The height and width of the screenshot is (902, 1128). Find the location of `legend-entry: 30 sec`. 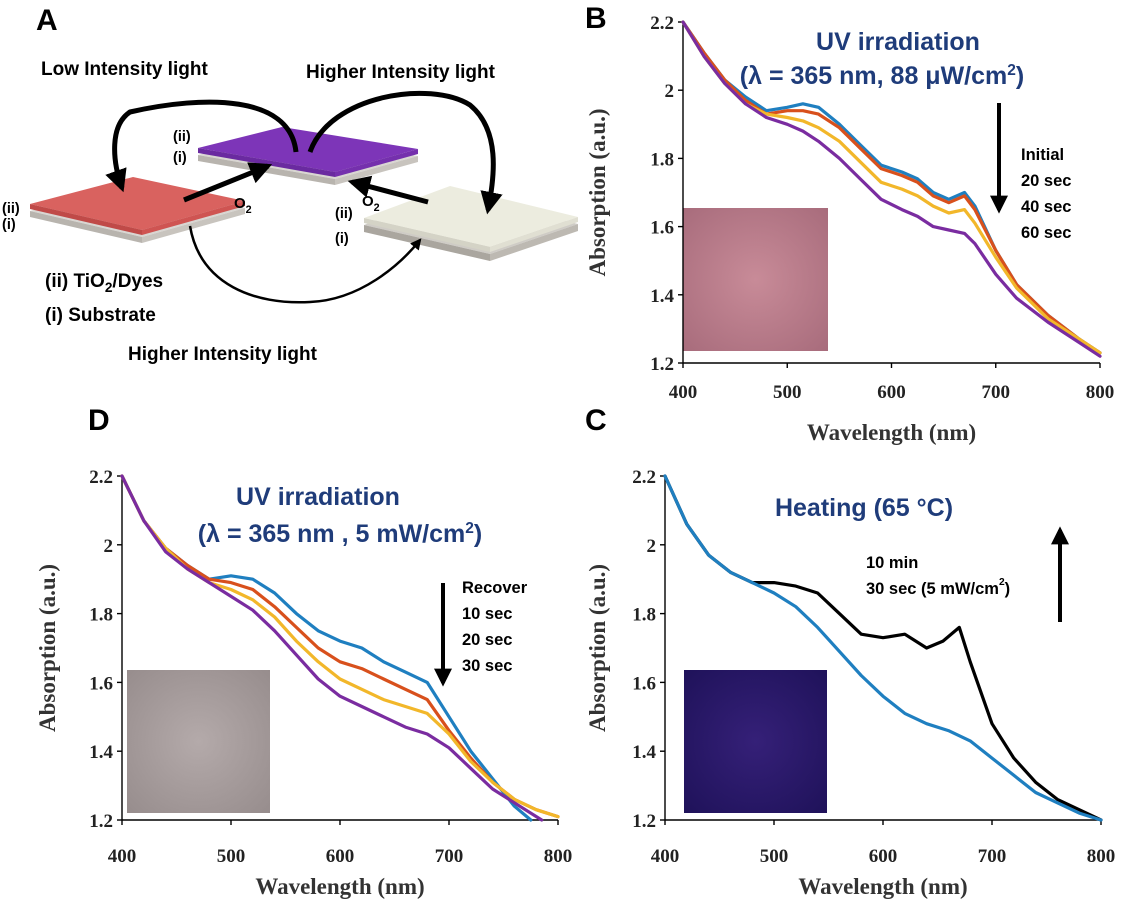

legend-entry: 30 sec is located at coordinates (487, 666).